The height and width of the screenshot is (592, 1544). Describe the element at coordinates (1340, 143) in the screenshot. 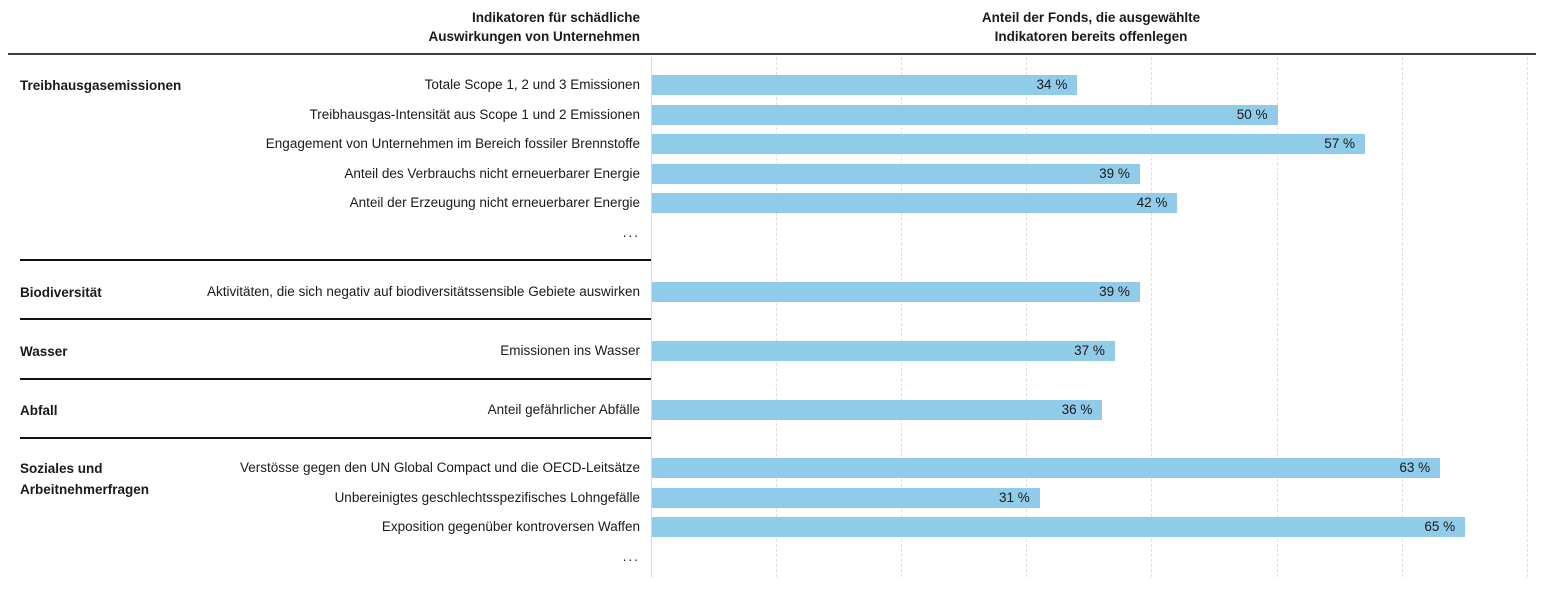

I see `bar-value-label: 57 %` at that location.